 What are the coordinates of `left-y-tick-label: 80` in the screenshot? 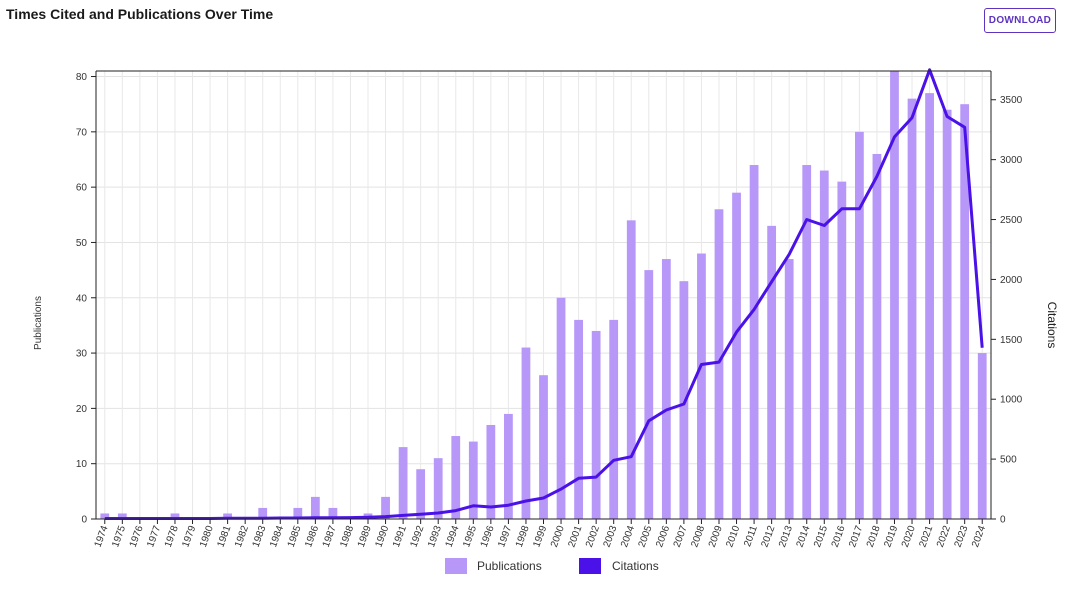 It's located at (82, 77).